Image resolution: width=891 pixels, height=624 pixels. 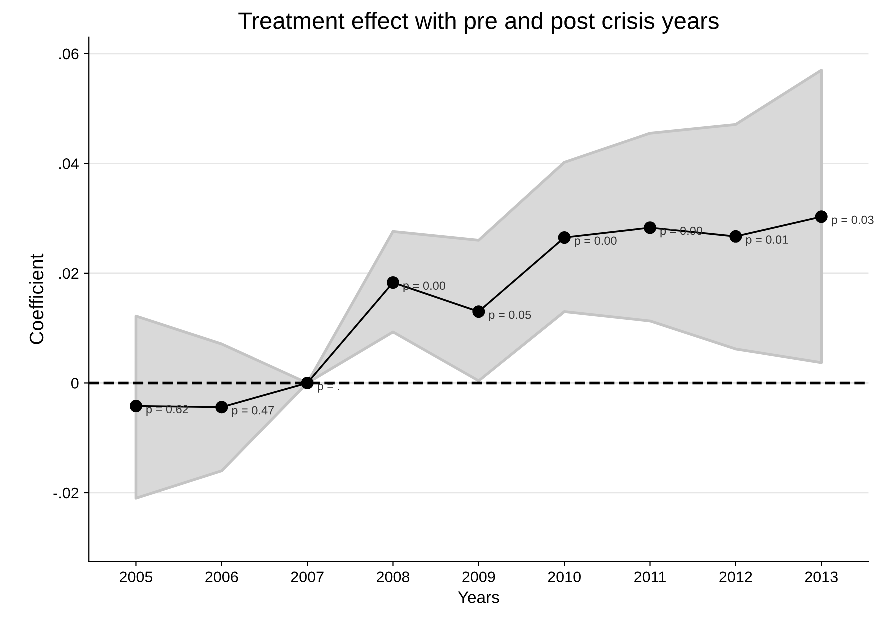 What do you see at coordinates (253, 412) in the screenshot?
I see `annotation: p = 0.47` at bounding box center [253, 412].